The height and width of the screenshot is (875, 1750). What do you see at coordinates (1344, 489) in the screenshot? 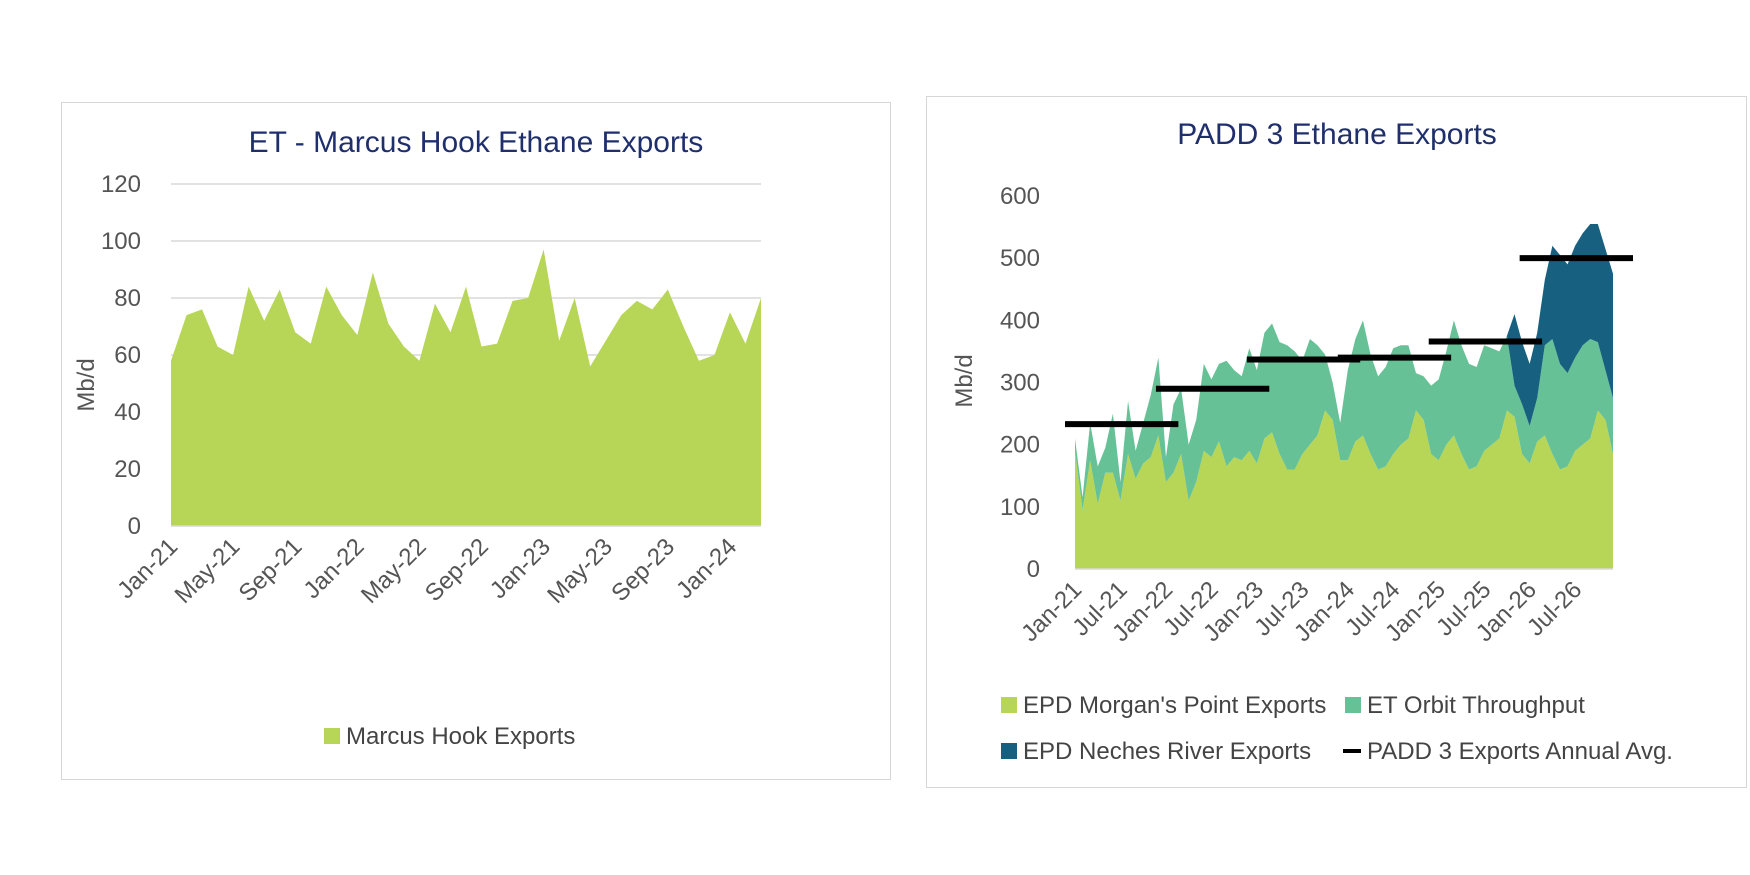
I see `area-morgans-point` at bounding box center [1344, 489].